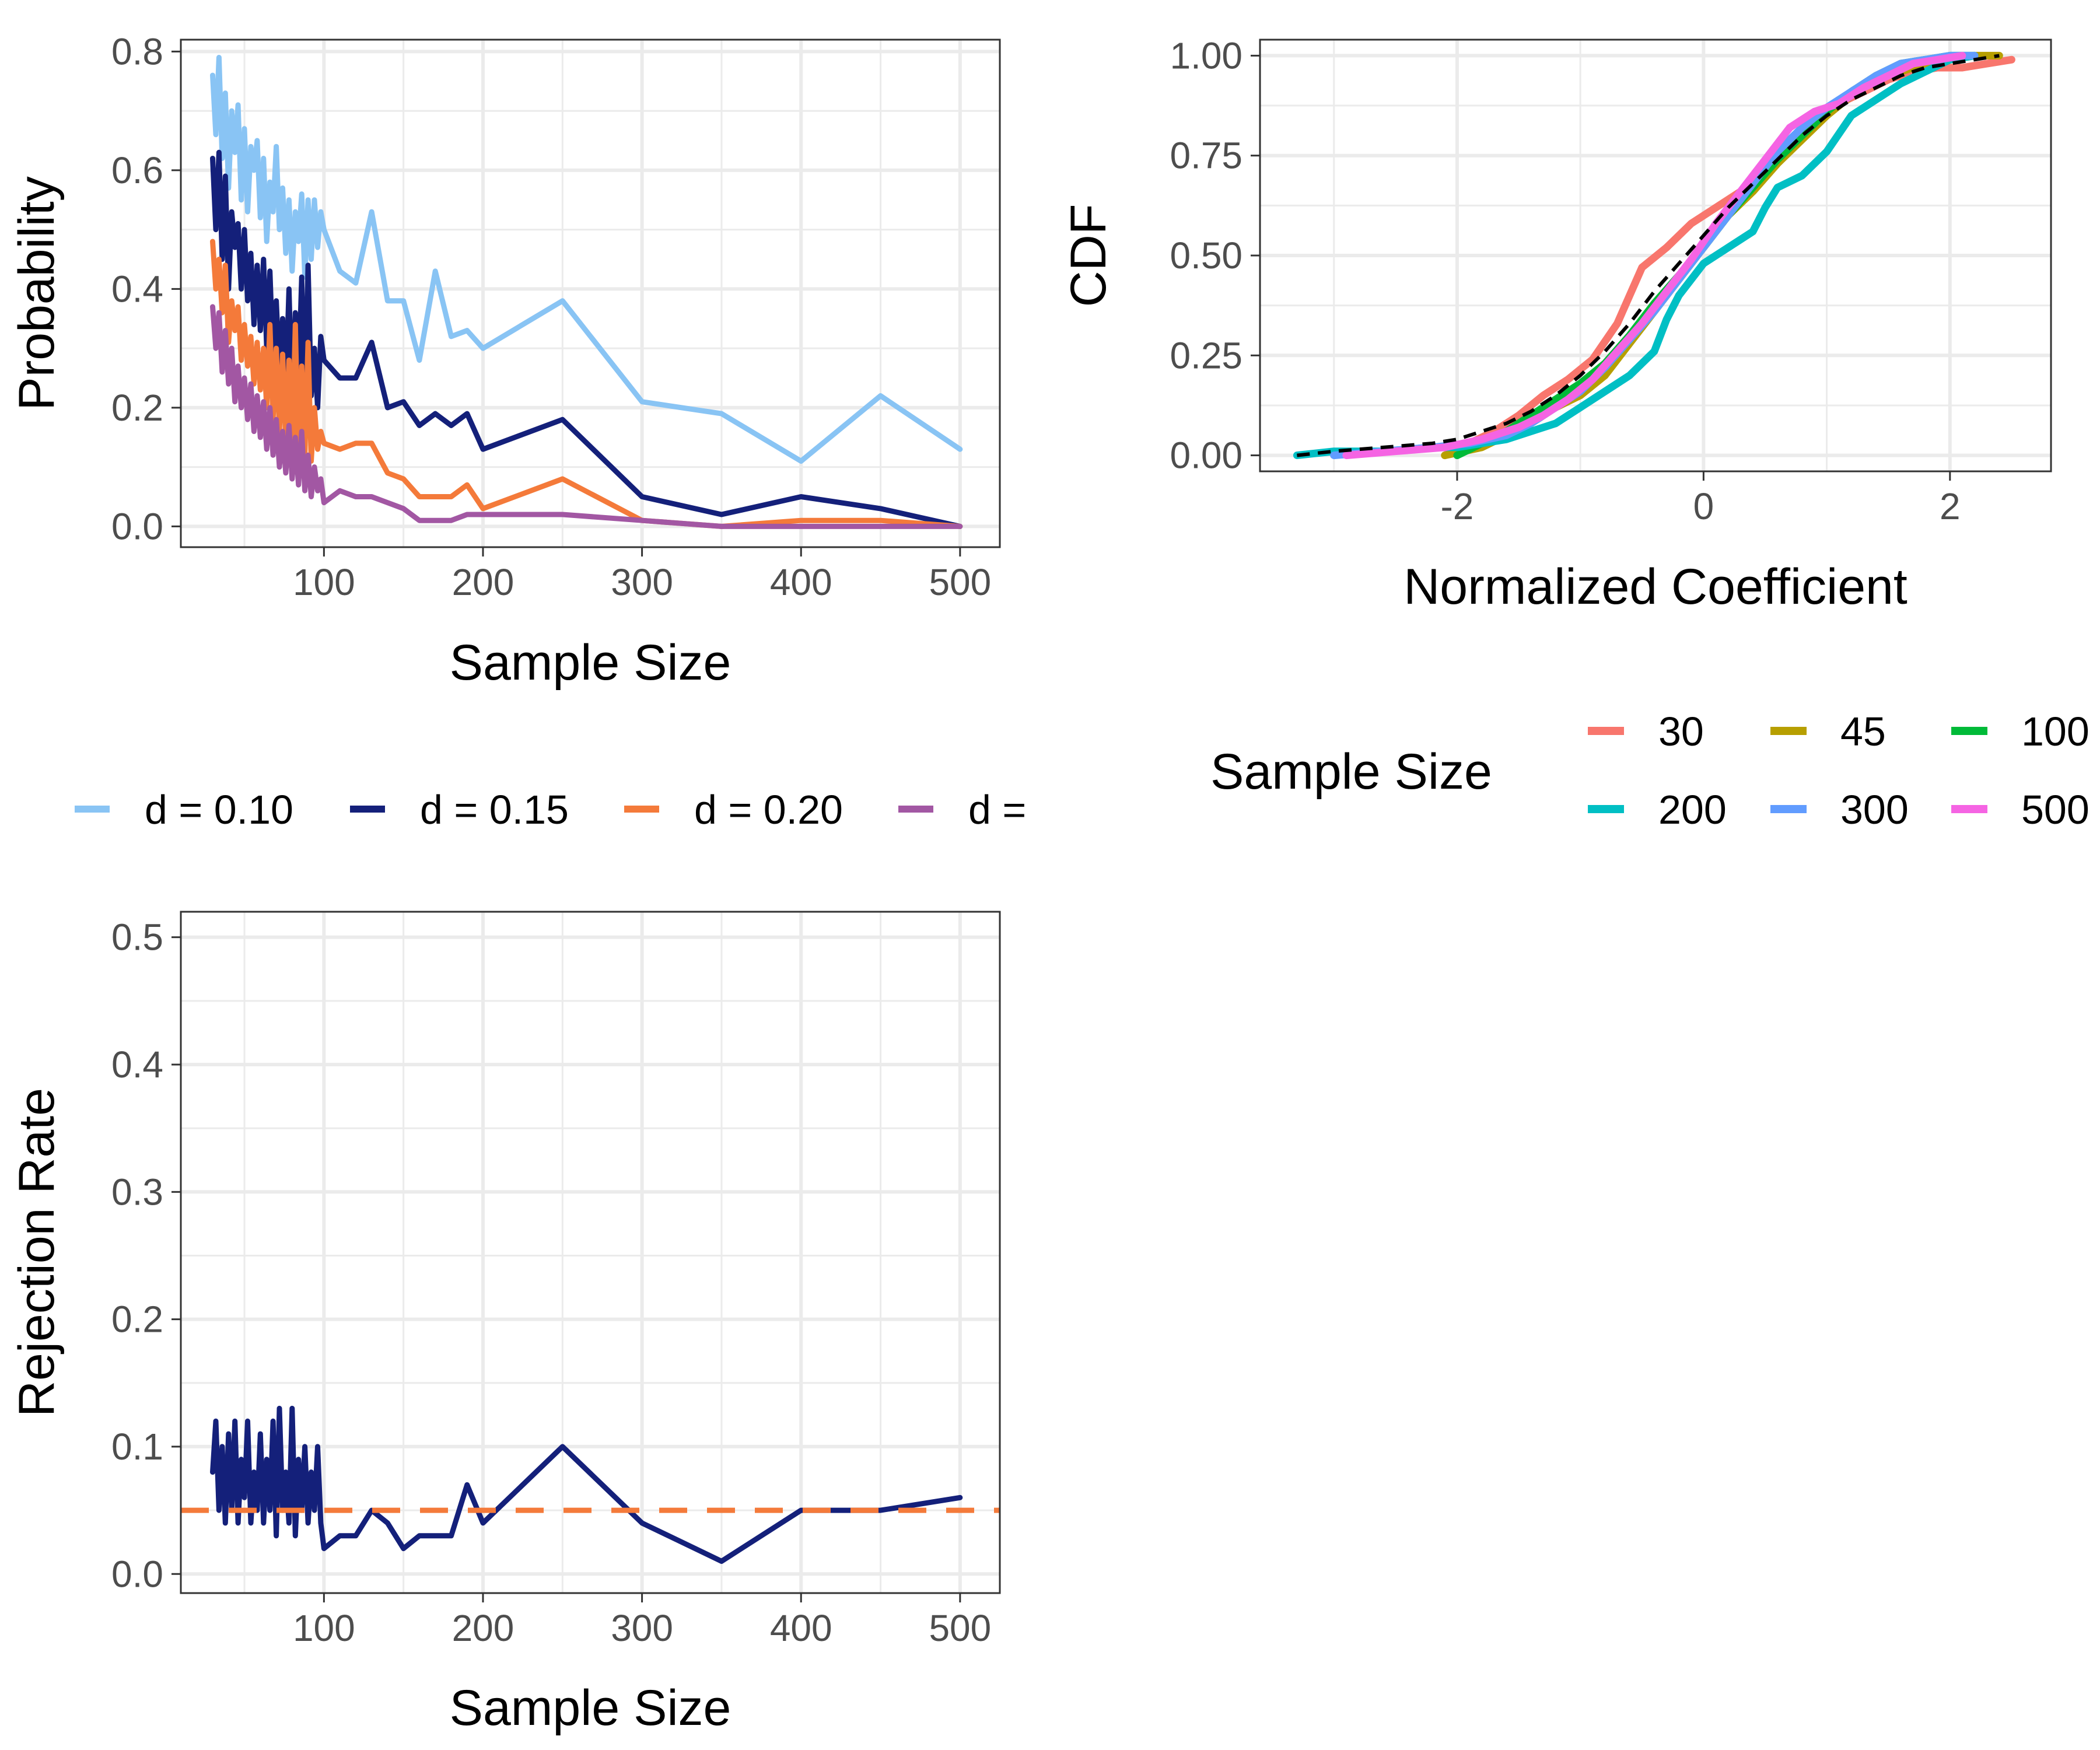 This screenshot has height=1750, width=2100. I want to click on probability-legend: d = 0.10 d = 0.15 d = 0.20 d =, so click(550, 809).